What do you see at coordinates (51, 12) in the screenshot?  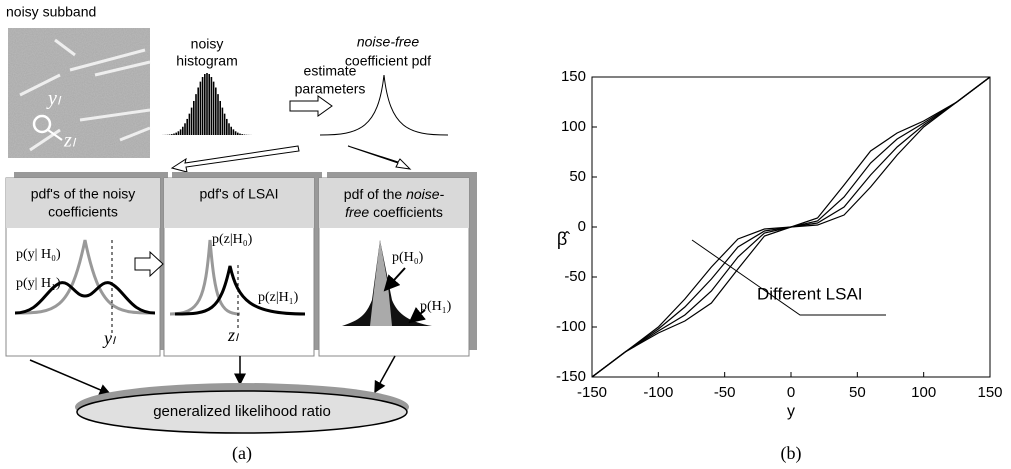 I see `subband-label: noisy subband` at bounding box center [51, 12].